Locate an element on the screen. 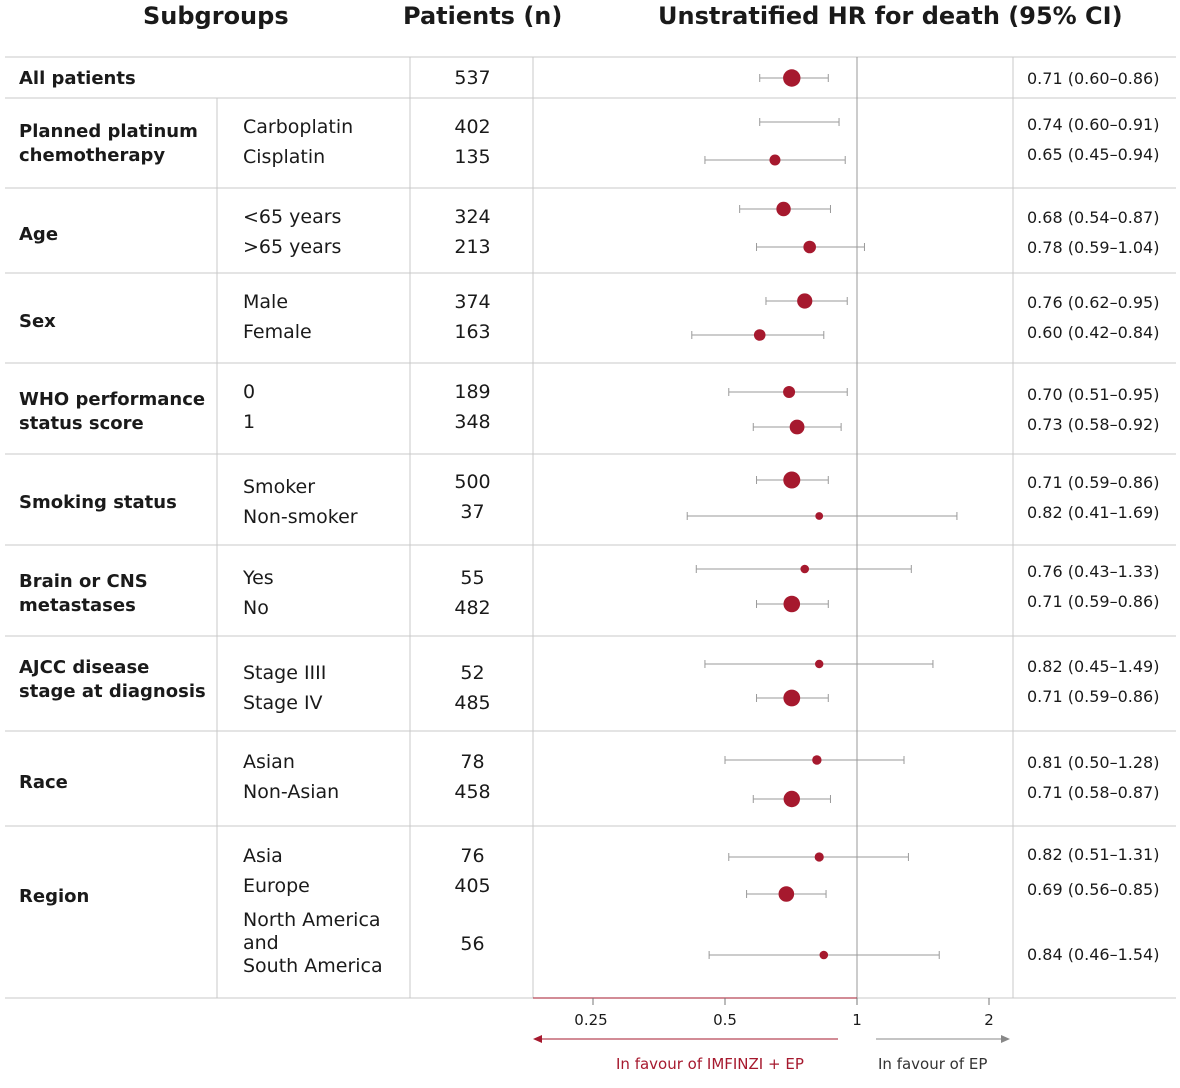 This screenshot has height=1088, width=1180. patient-count: 348 is located at coordinates (472, 422).